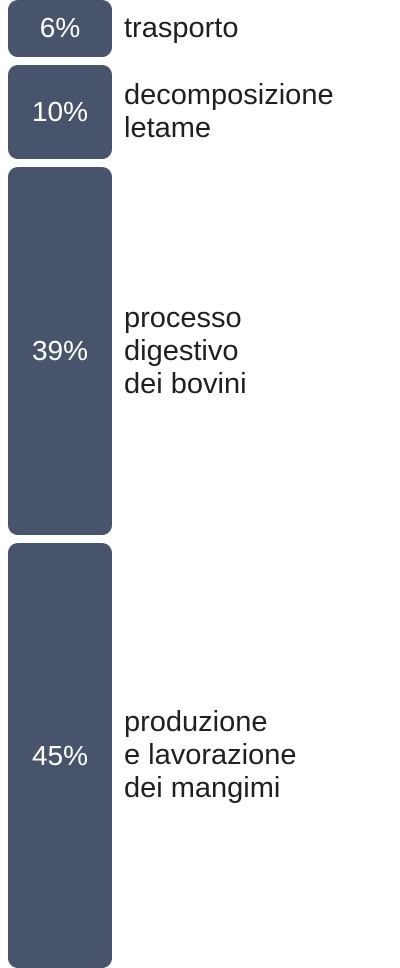 The width and height of the screenshot is (400, 968). What do you see at coordinates (185, 350) in the screenshot?
I see `category-label-3: processo digestivo dei bovini` at bounding box center [185, 350].